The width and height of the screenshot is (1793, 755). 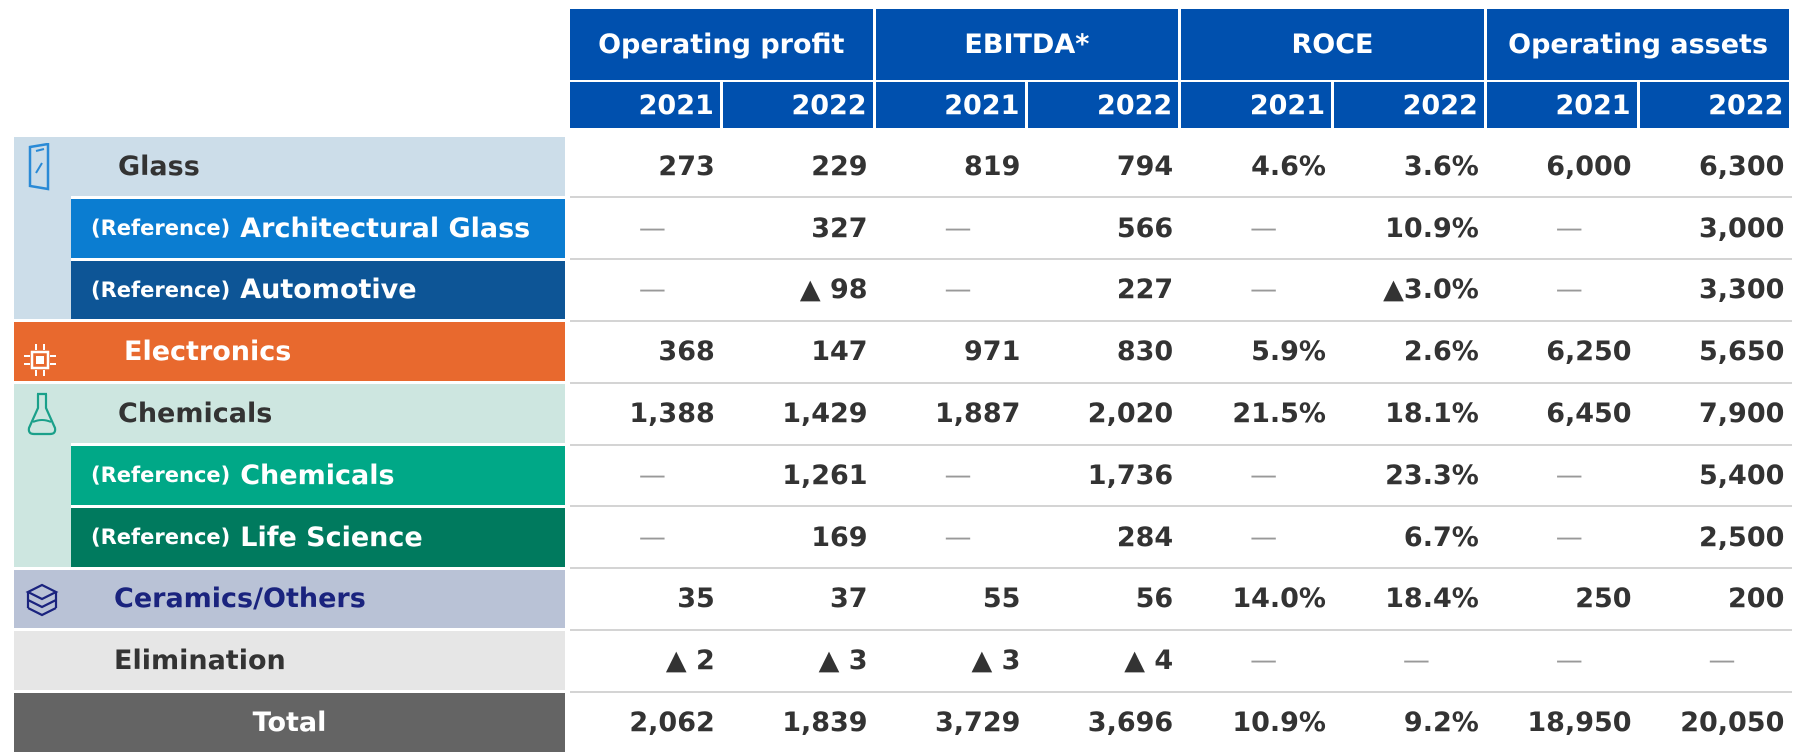 What do you see at coordinates (672, 723) in the screenshot?
I see `value-cell: 2,062` at bounding box center [672, 723].